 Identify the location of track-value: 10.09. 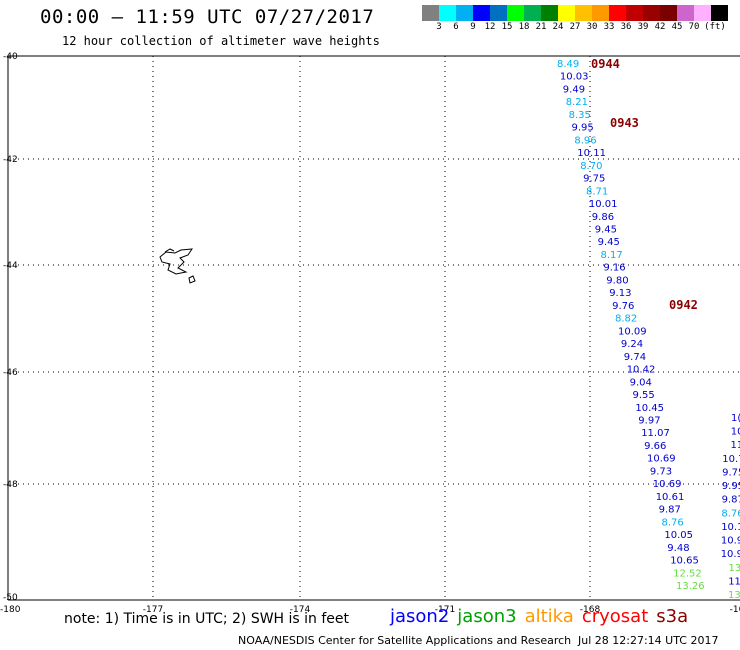
(632, 331).